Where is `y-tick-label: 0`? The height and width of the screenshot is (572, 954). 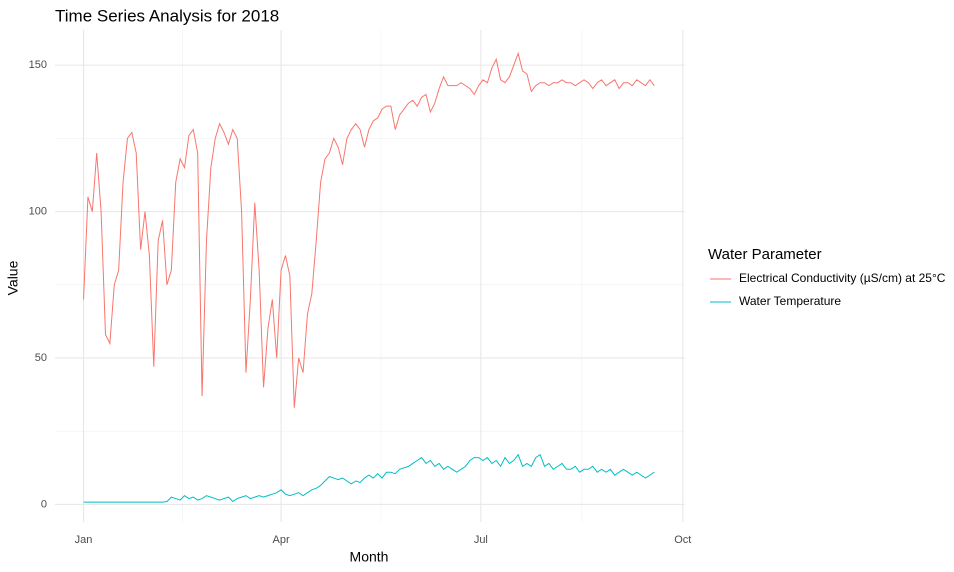 y-tick-label: 0 is located at coordinates (44, 504).